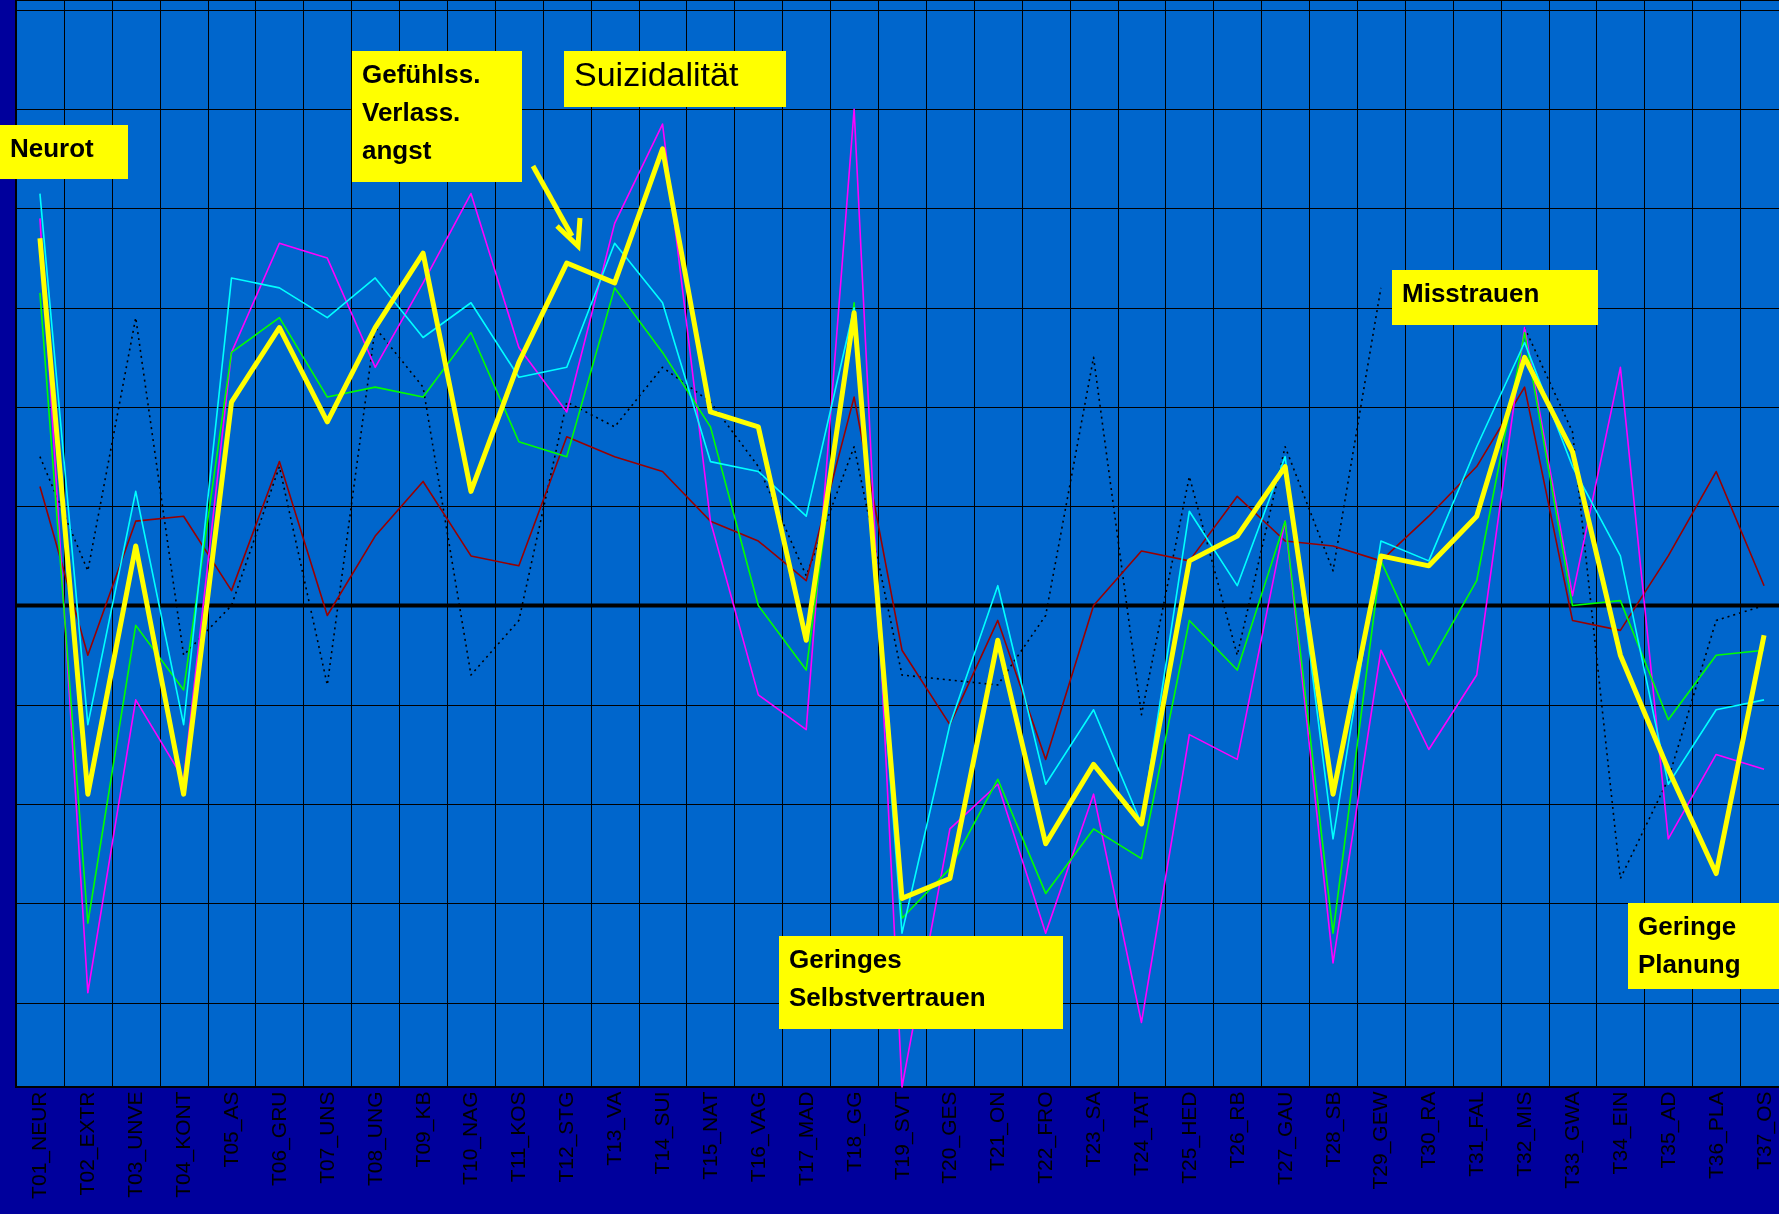 The height and width of the screenshot is (1214, 1779). Describe the element at coordinates (1428, 1130) in the screenshot. I see `x-tick-label: T30_RA` at that location.